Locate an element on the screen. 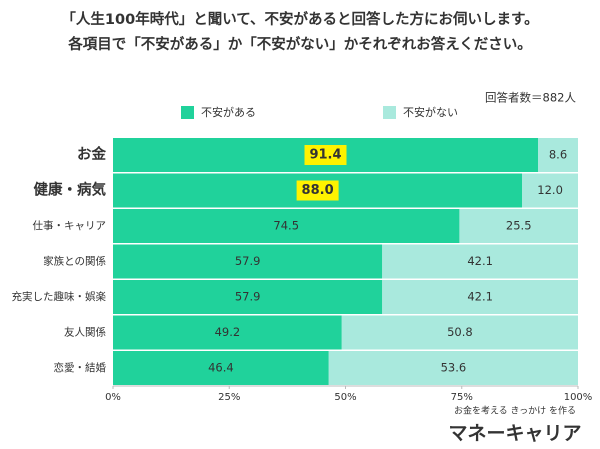  value-label: 50.8 is located at coordinates (460, 332).